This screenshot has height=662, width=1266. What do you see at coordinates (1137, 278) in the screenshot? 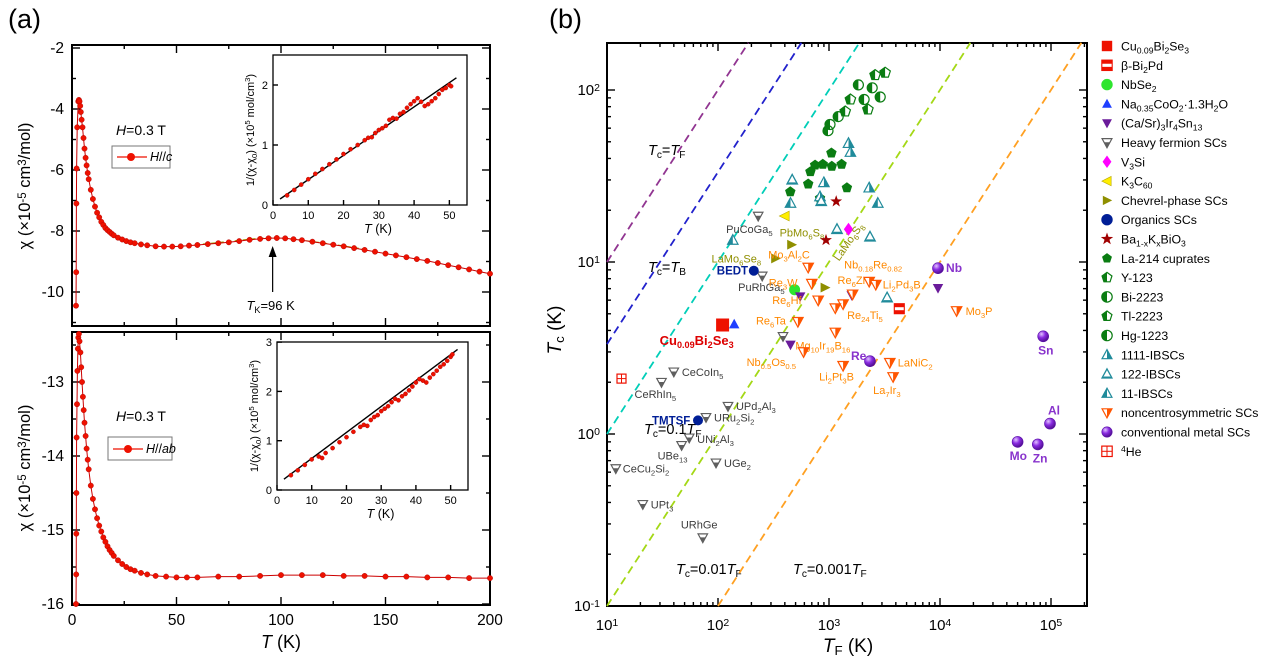
I see `legend-label: Y-123` at bounding box center [1137, 278].